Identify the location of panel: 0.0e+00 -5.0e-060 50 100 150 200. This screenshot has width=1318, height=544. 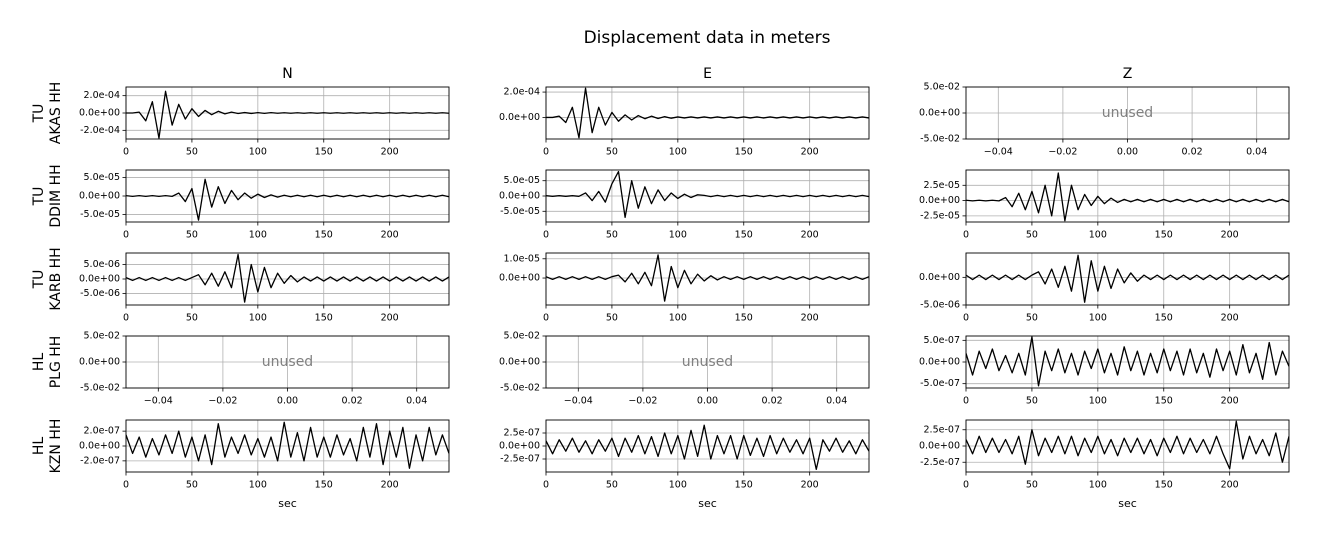
(1104, 288).